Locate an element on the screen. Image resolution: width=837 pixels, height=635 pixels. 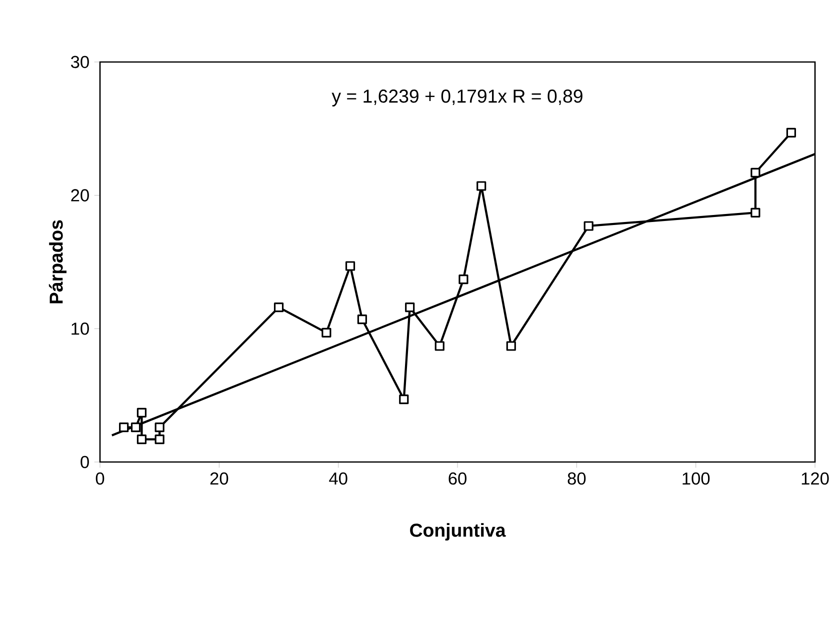
y-tick-label: 0 is located at coordinates (84, 462).